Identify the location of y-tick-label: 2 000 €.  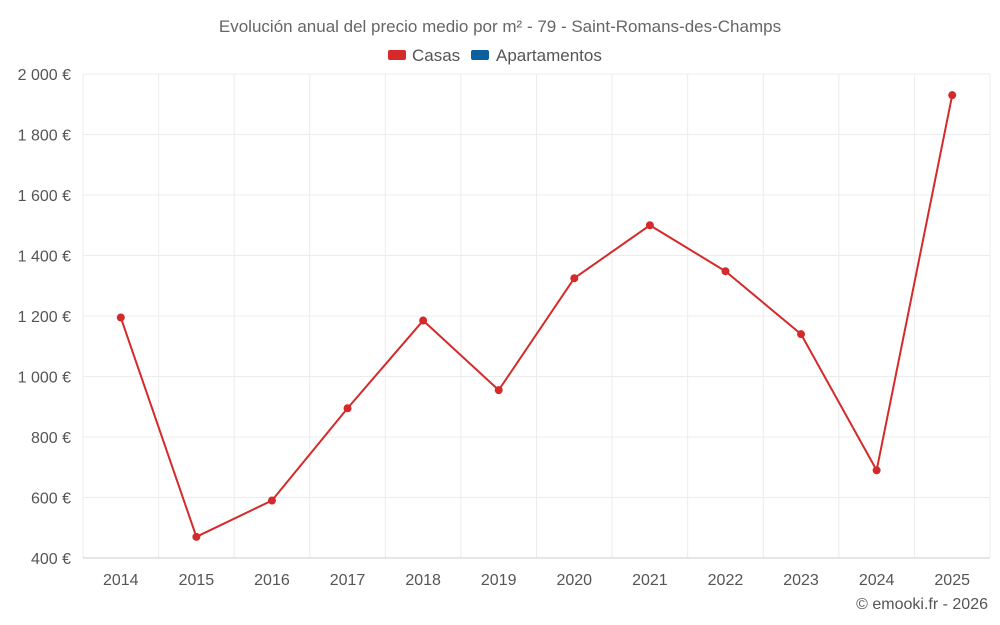
(44, 75).